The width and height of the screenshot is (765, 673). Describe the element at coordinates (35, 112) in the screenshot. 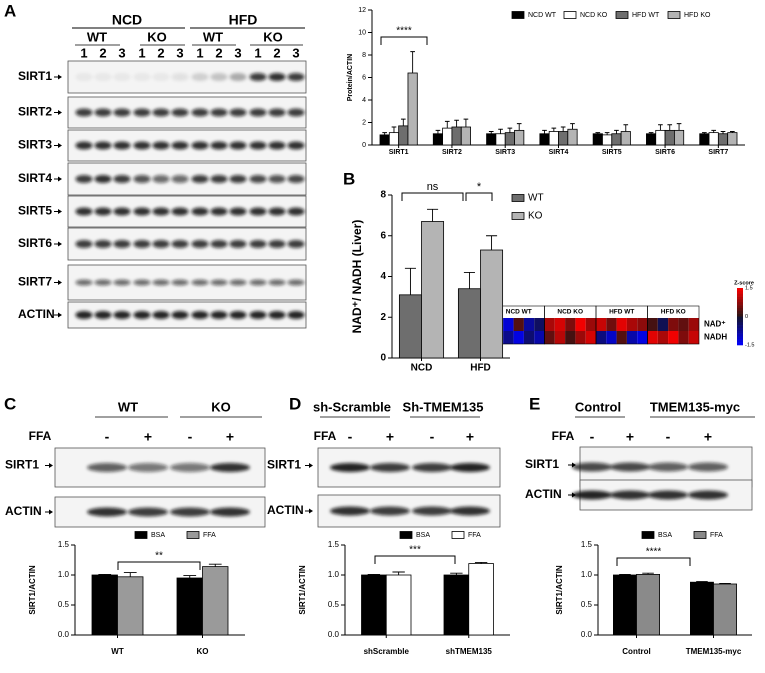

I see `protein-label: SIRT2` at that location.